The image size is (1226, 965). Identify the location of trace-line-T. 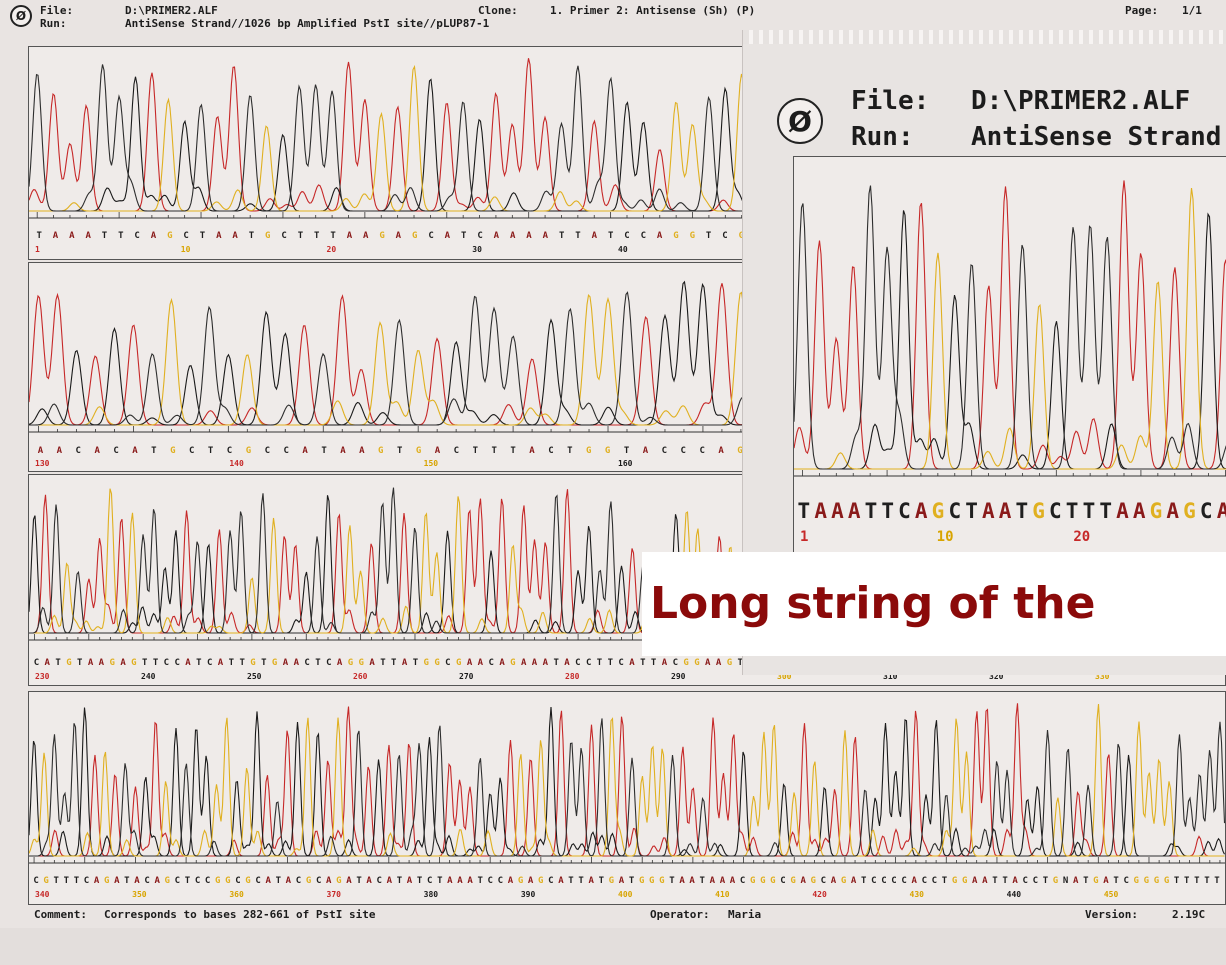
(1010, 327).